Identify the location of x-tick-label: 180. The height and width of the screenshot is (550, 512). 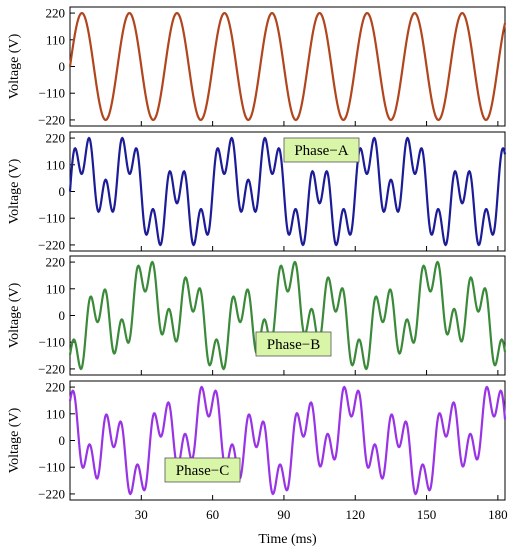
(498, 514).